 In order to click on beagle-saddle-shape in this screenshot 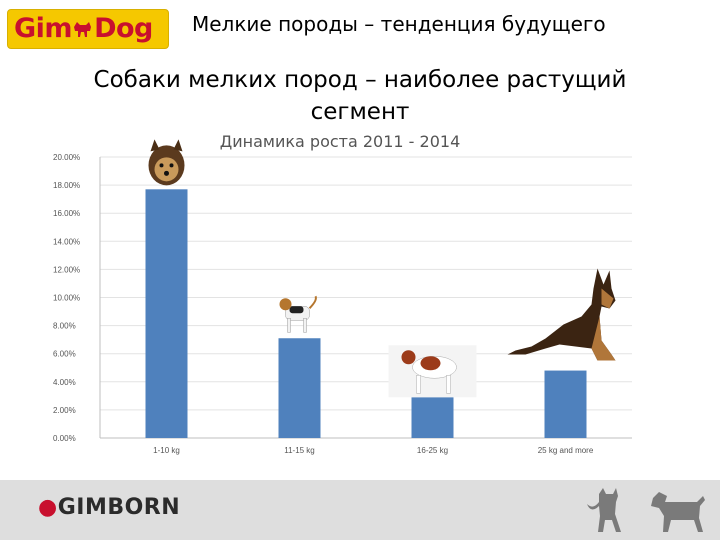, I will do `click(296, 310)`.